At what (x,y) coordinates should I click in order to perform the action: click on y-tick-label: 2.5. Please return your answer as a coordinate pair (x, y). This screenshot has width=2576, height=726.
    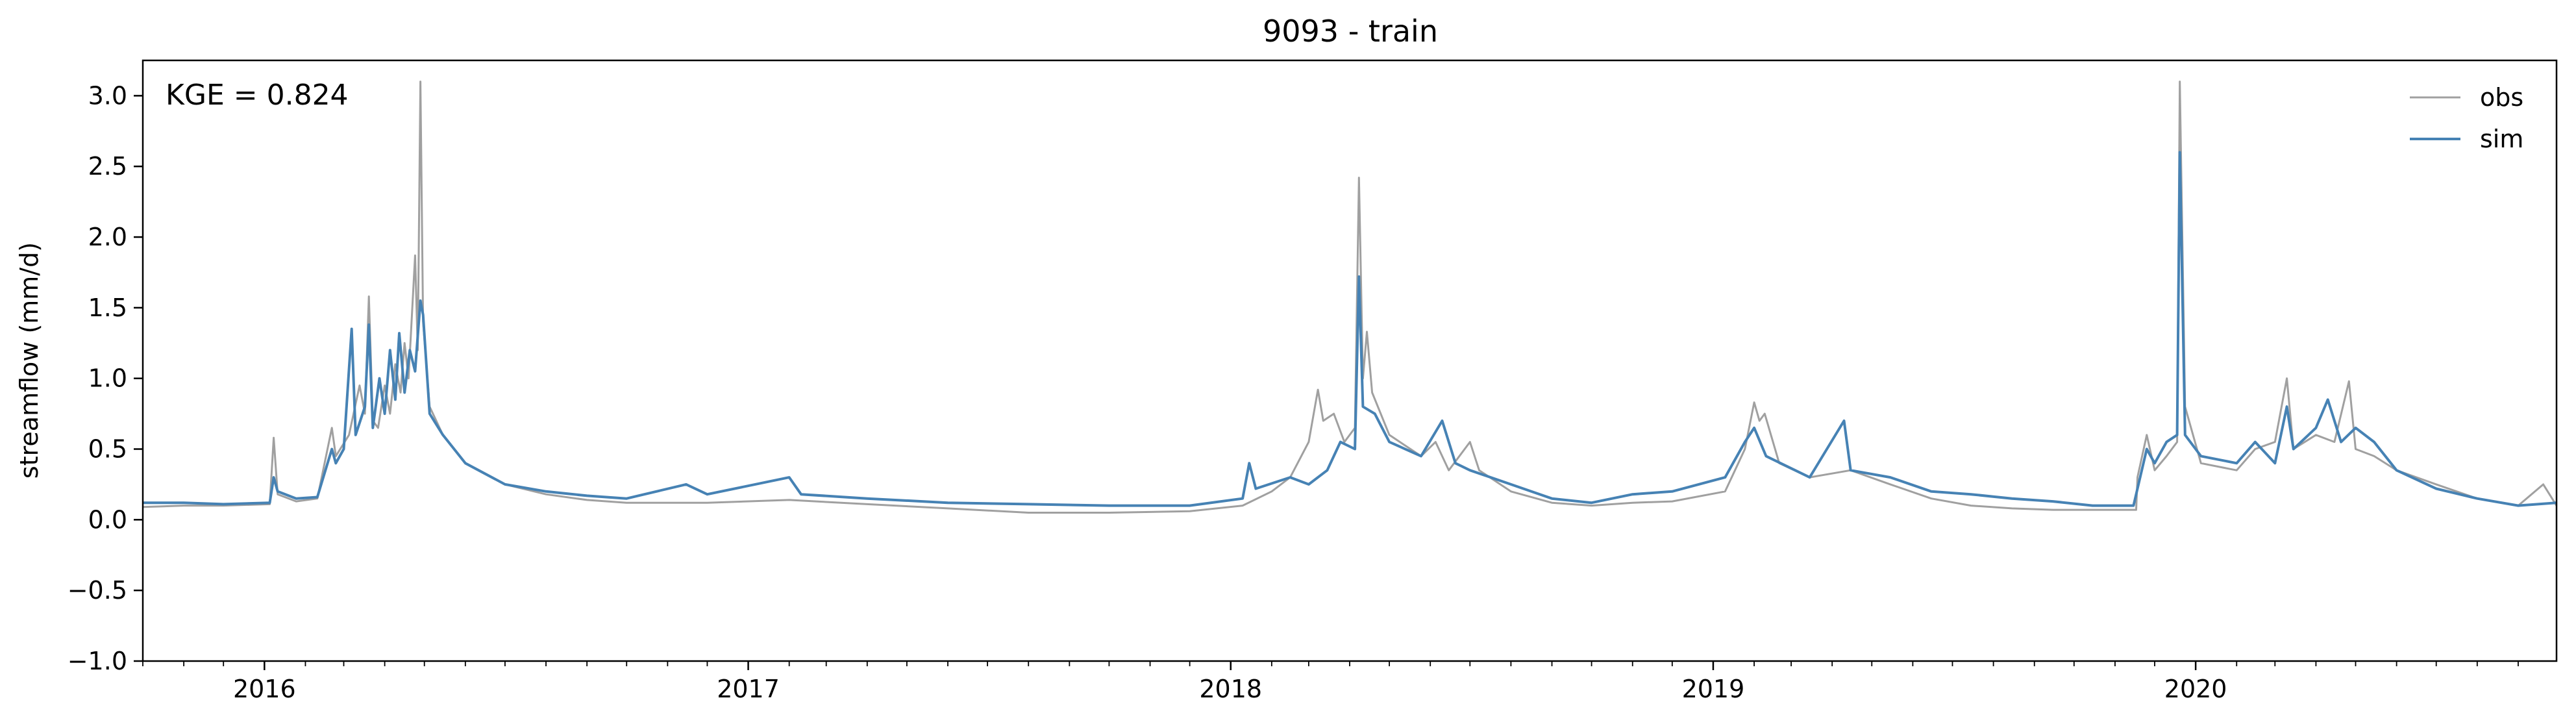
    Looking at the image, I should click on (107, 166).